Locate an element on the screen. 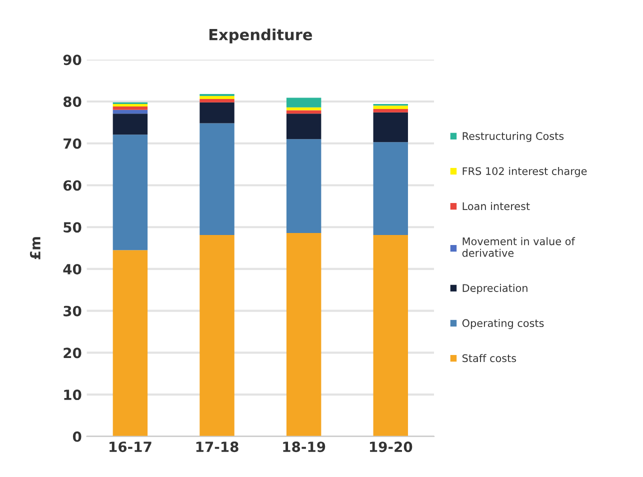 The image size is (643, 477). y-tick-label: 10 is located at coordinates (73, 395).